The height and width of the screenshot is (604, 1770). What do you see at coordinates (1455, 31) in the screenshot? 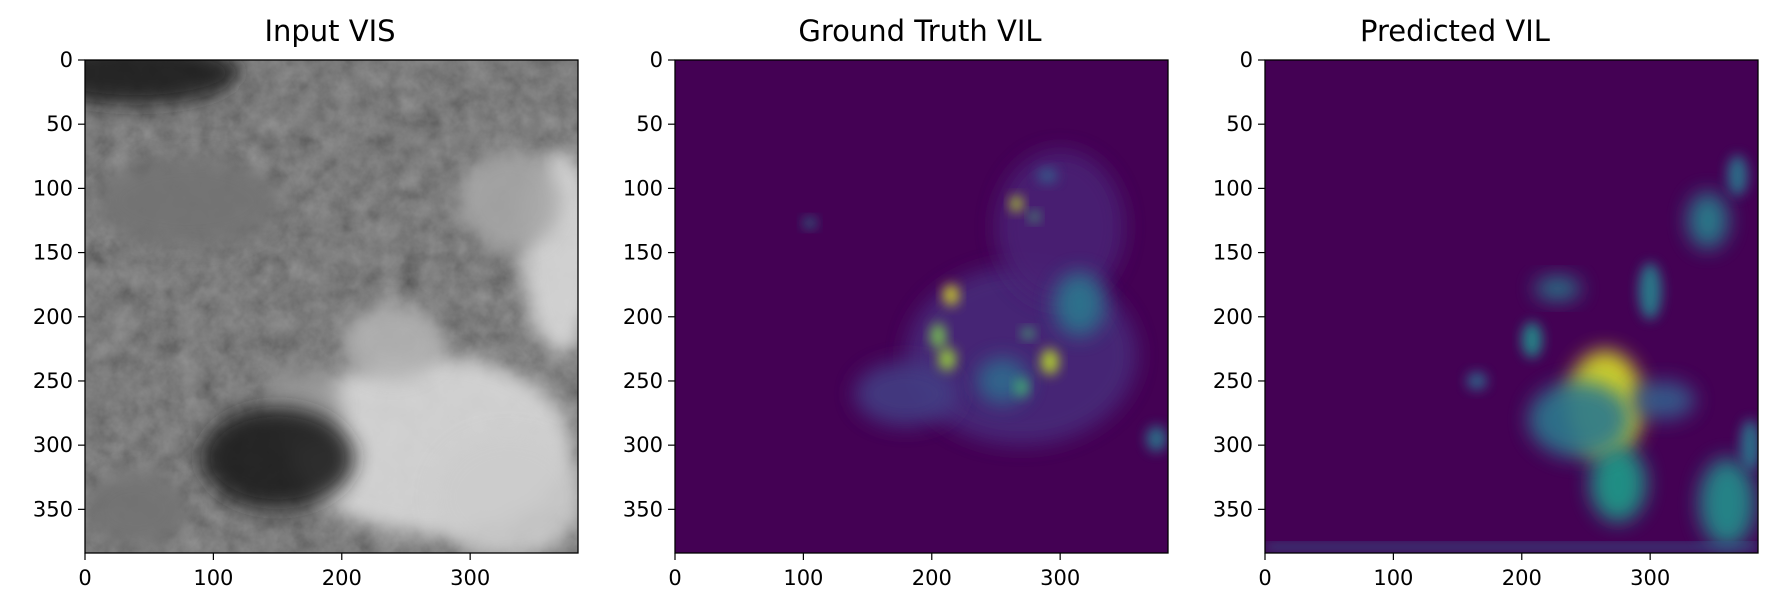
I see `panel-title-predicted-vil: Predicted VIL` at bounding box center [1455, 31].